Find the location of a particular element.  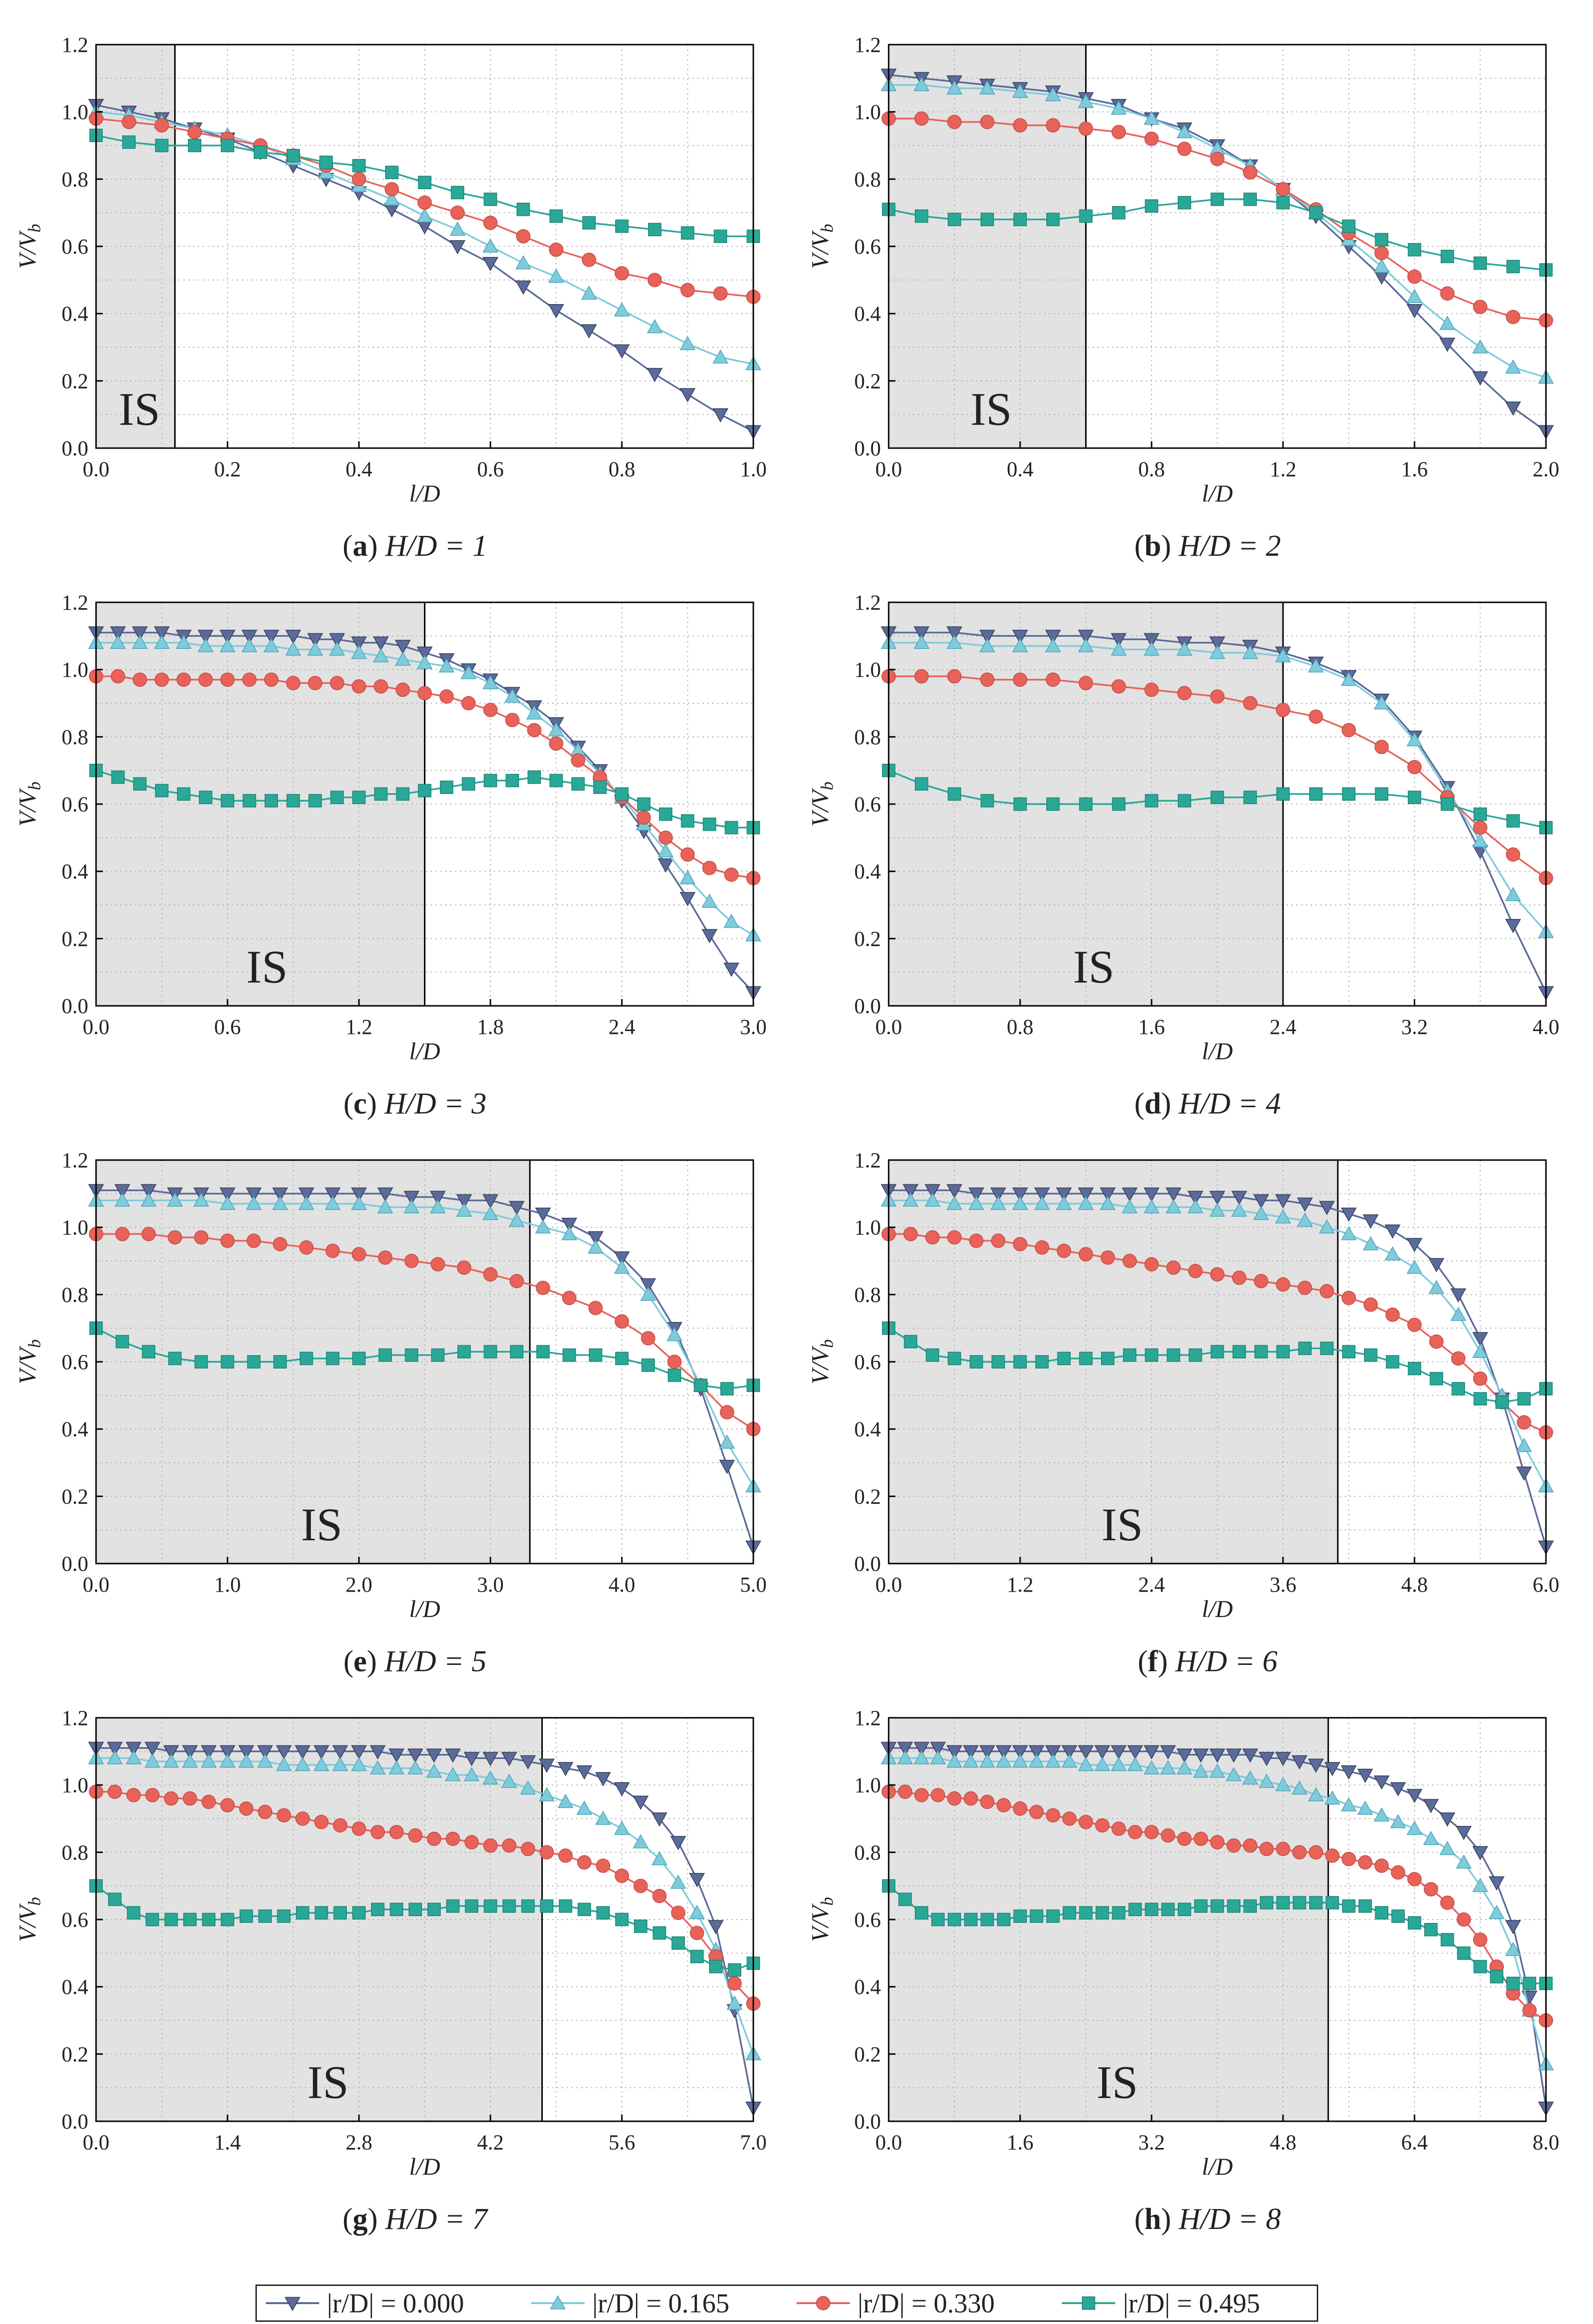

legend-item-1: |r/D| = 0.165 is located at coordinates (631, 2304).